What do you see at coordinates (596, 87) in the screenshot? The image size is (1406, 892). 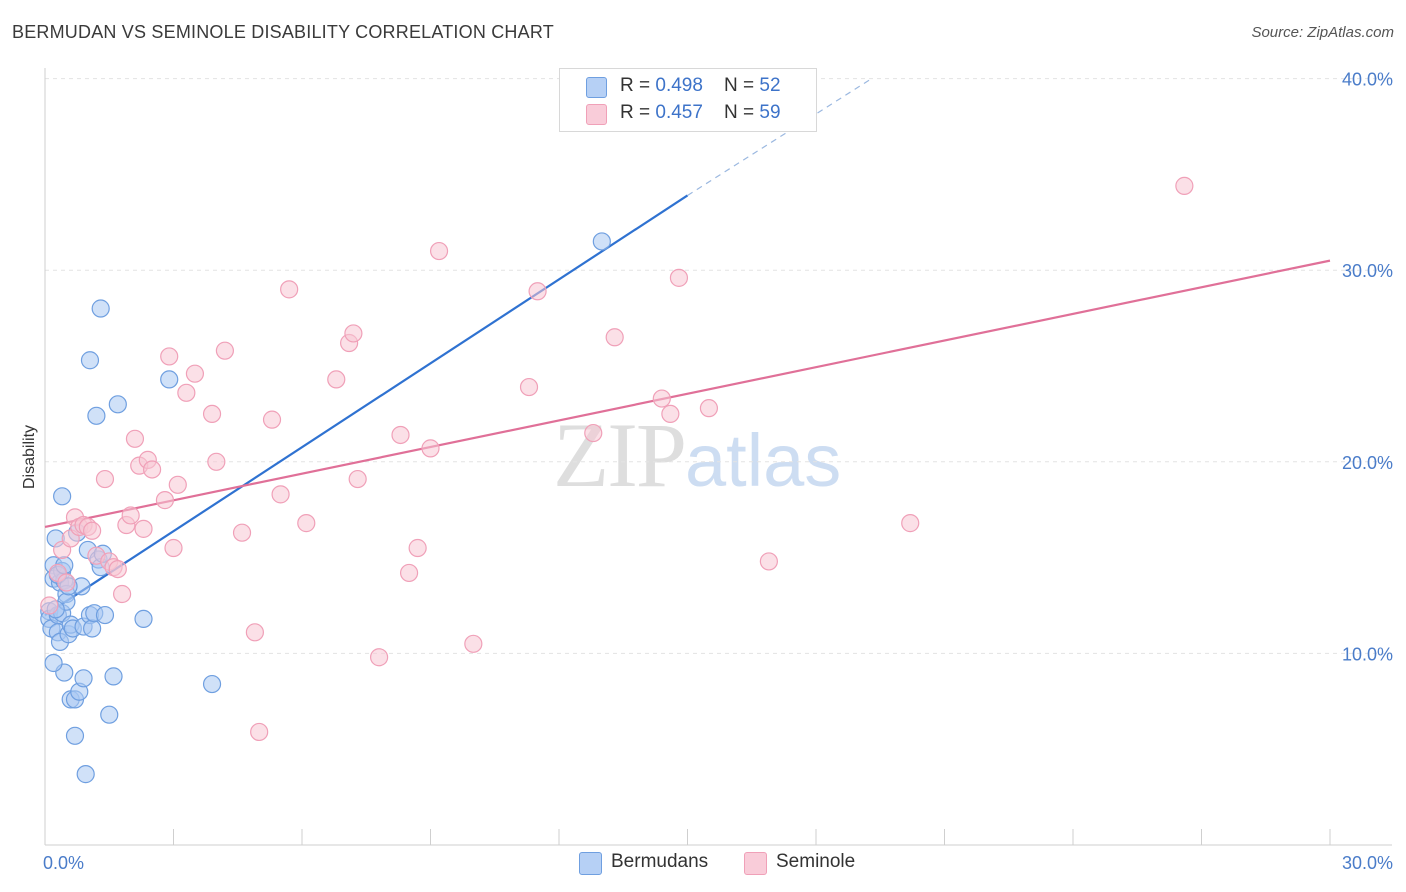 I see `bermudans-swatch-icon` at bounding box center [596, 87].